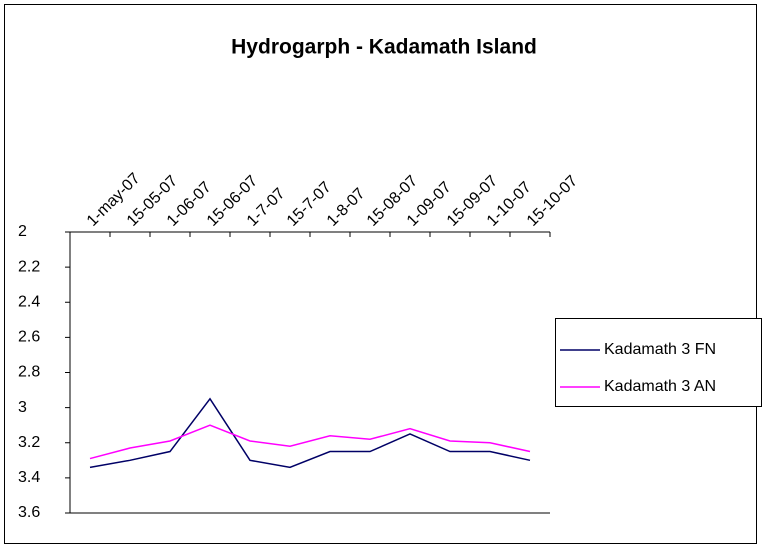 Image resolution: width=762 pixels, height=554 pixels. I want to click on legend-label: Kadamath 3 FN, so click(660, 349).